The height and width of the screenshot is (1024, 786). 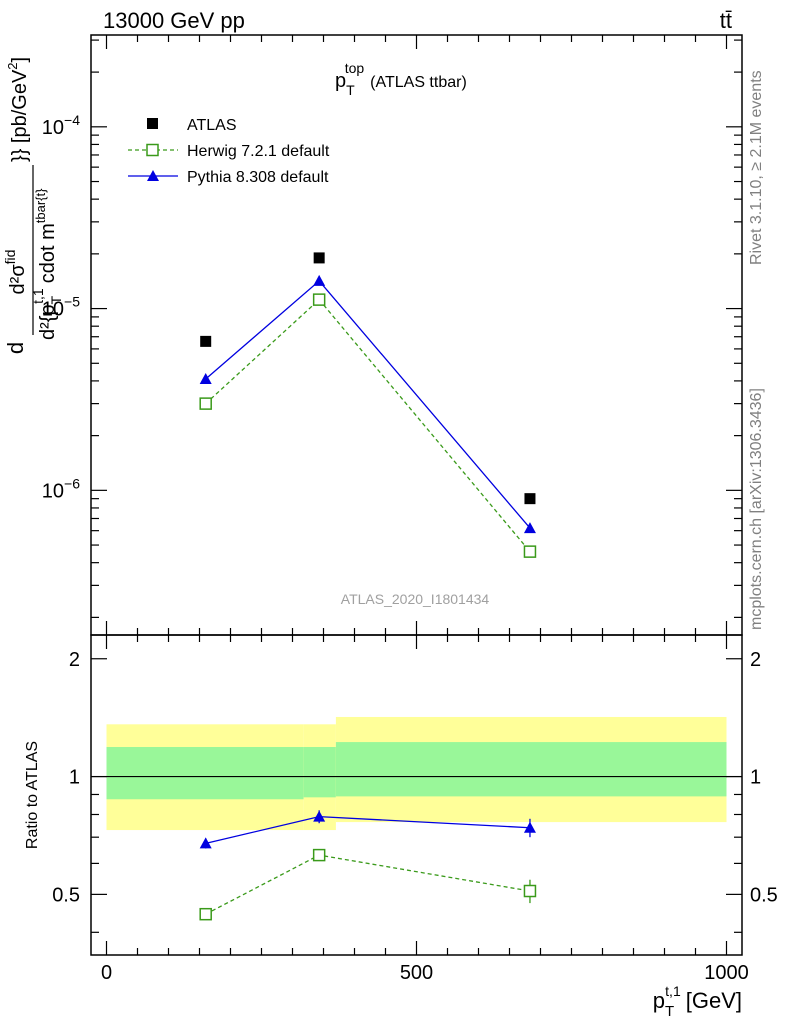 What do you see at coordinates (66, 895) in the screenshot?
I see `ratio-ytick-label: 0.5` at bounding box center [66, 895].